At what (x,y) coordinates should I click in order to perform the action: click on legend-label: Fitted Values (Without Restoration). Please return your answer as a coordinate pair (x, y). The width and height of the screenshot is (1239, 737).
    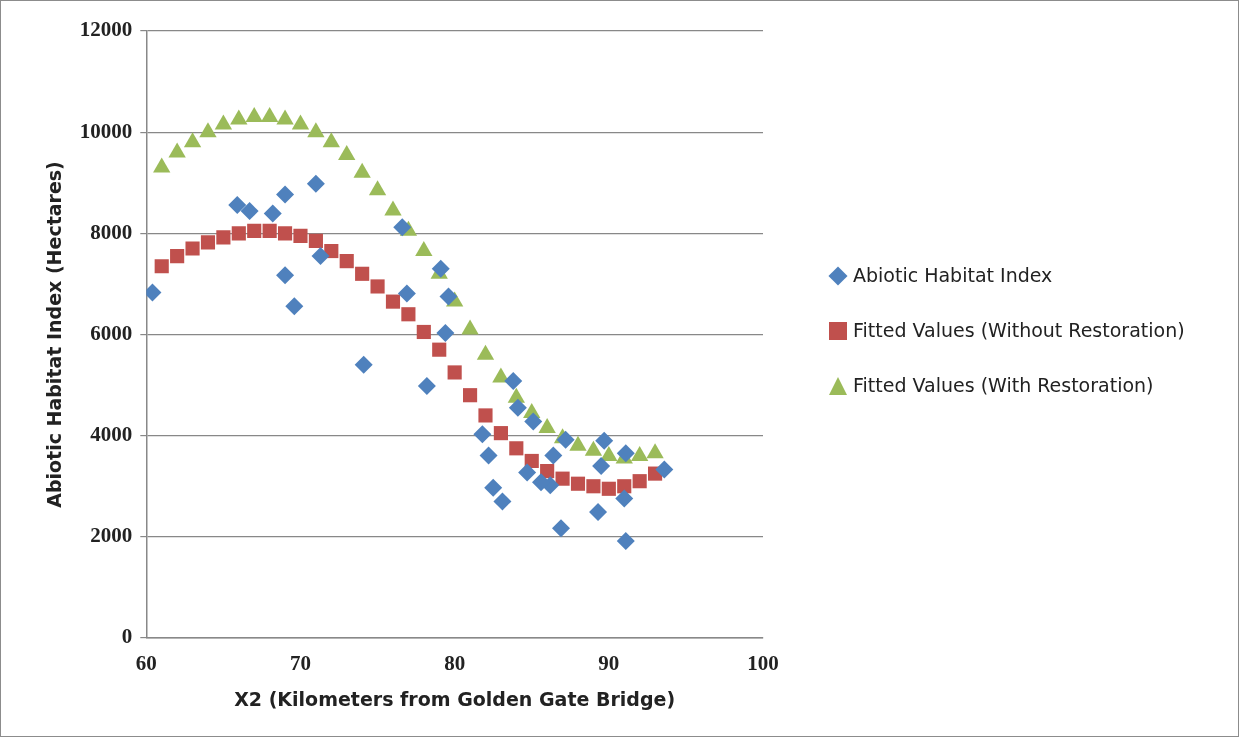
    Looking at the image, I should click on (1019, 330).